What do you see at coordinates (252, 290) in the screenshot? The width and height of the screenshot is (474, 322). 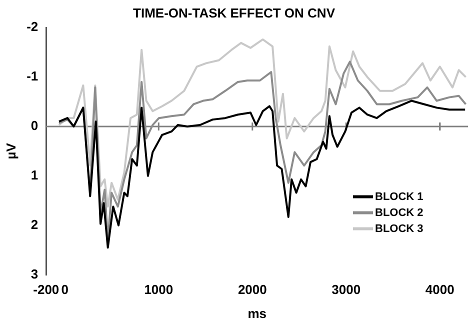 I see `x-tick-label: 2000` at bounding box center [252, 290].